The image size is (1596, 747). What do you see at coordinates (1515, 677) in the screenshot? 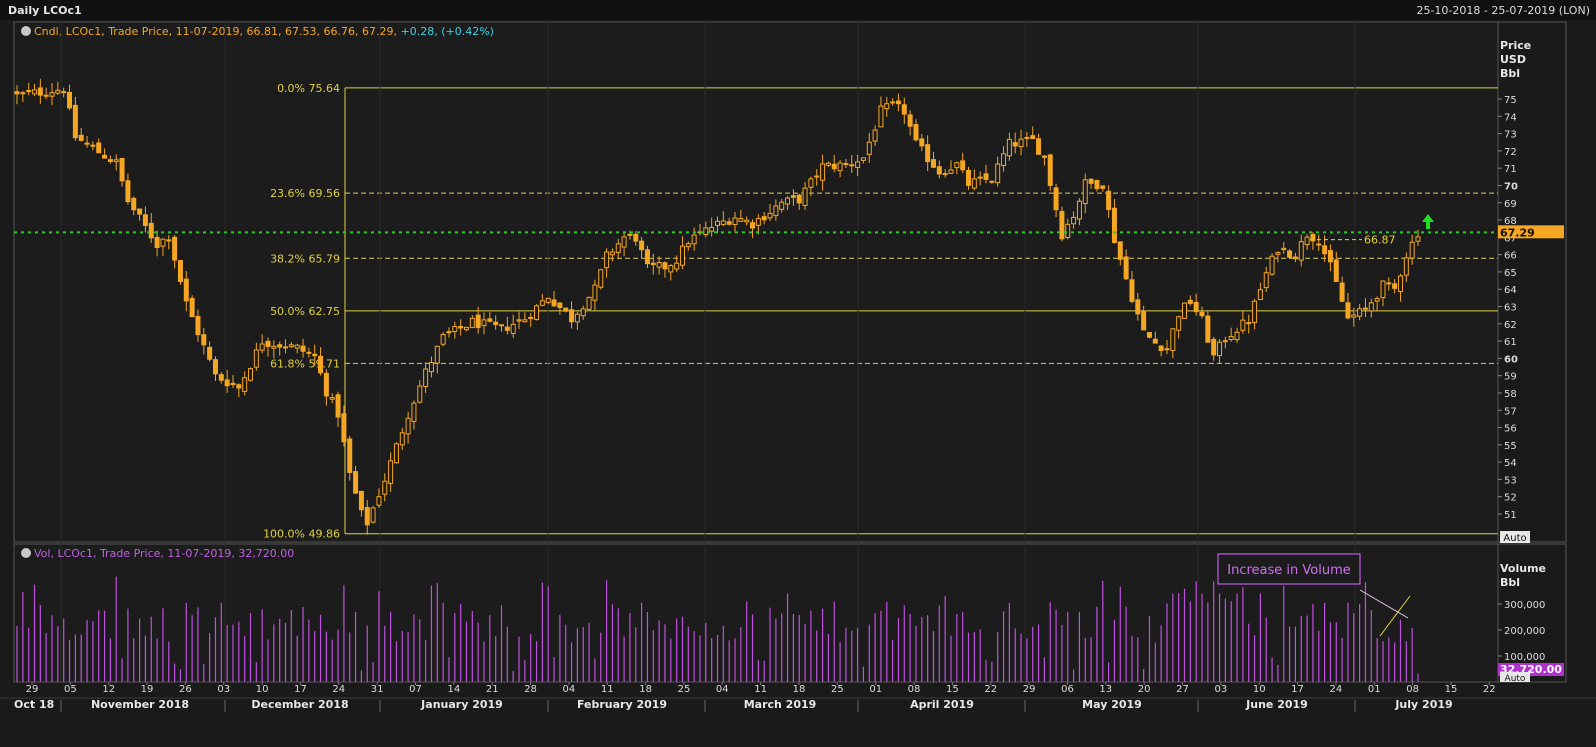
I see `volume-auto-button` at bounding box center [1515, 677].